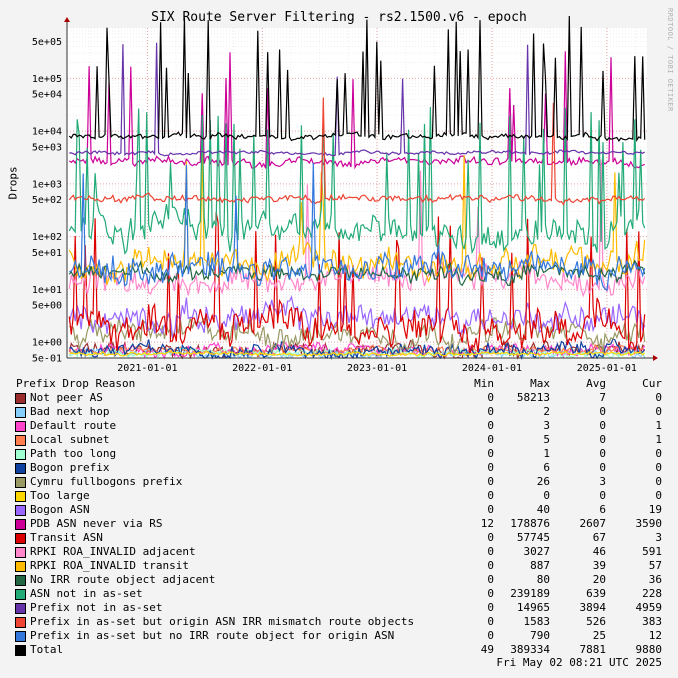 This screenshot has height=678, width=678. I want to click on legend-avg: 7, so click(602, 397).